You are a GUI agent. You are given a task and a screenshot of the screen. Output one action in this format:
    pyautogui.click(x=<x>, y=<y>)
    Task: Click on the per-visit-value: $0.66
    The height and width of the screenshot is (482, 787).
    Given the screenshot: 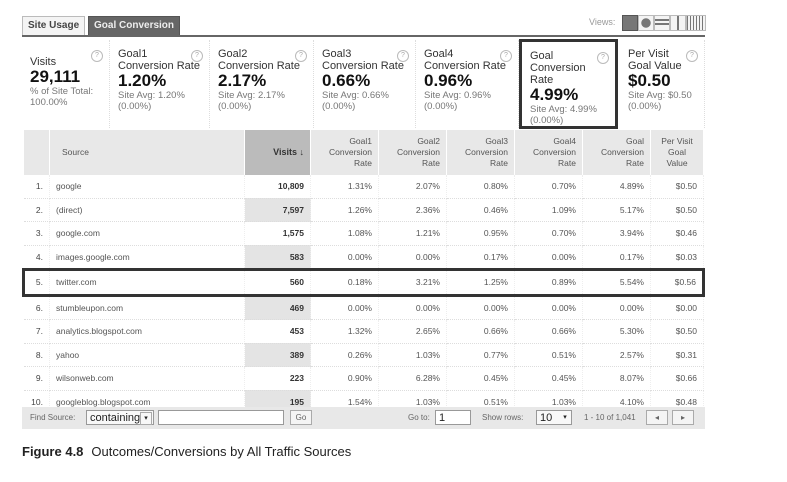 What is the action you would take?
    pyautogui.click(x=677, y=378)
    